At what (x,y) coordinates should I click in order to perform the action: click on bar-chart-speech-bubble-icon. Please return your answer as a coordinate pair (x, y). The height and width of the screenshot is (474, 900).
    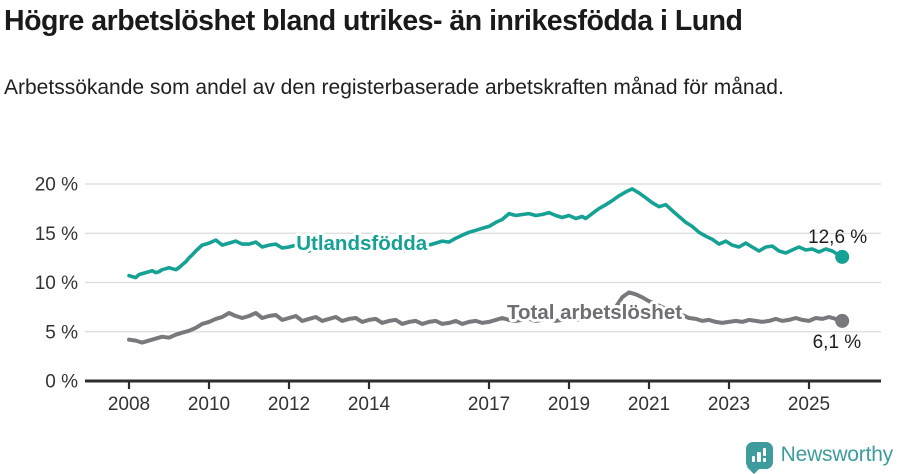
    Looking at the image, I should click on (759, 457).